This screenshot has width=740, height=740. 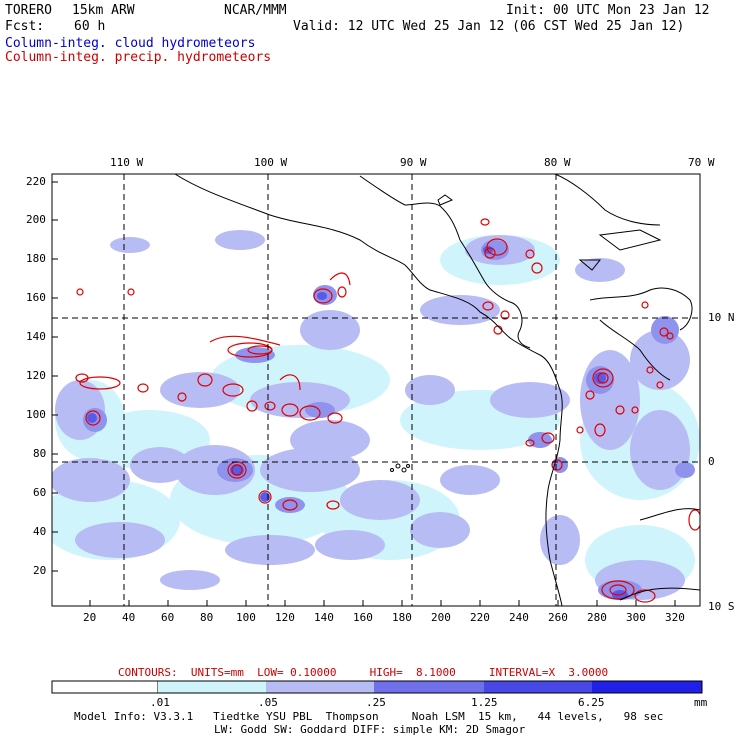 I want to click on y-tick-label: 120, so click(x=36, y=375).